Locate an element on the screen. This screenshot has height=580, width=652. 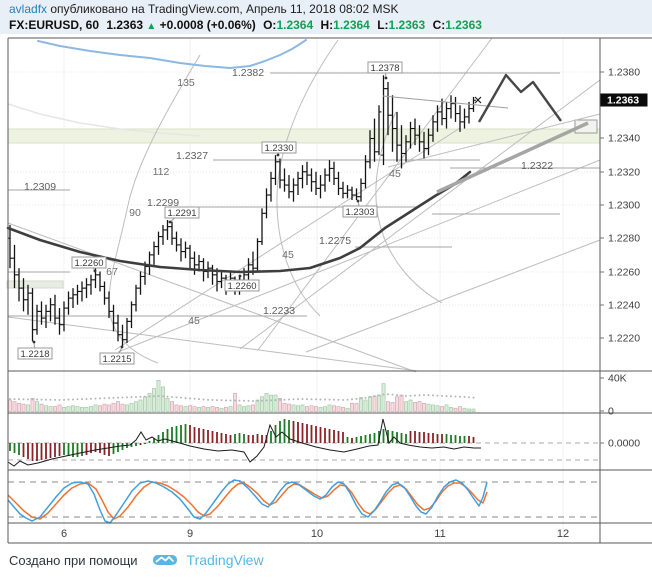
author-link: avladfx is located at coordinates (28, 9).